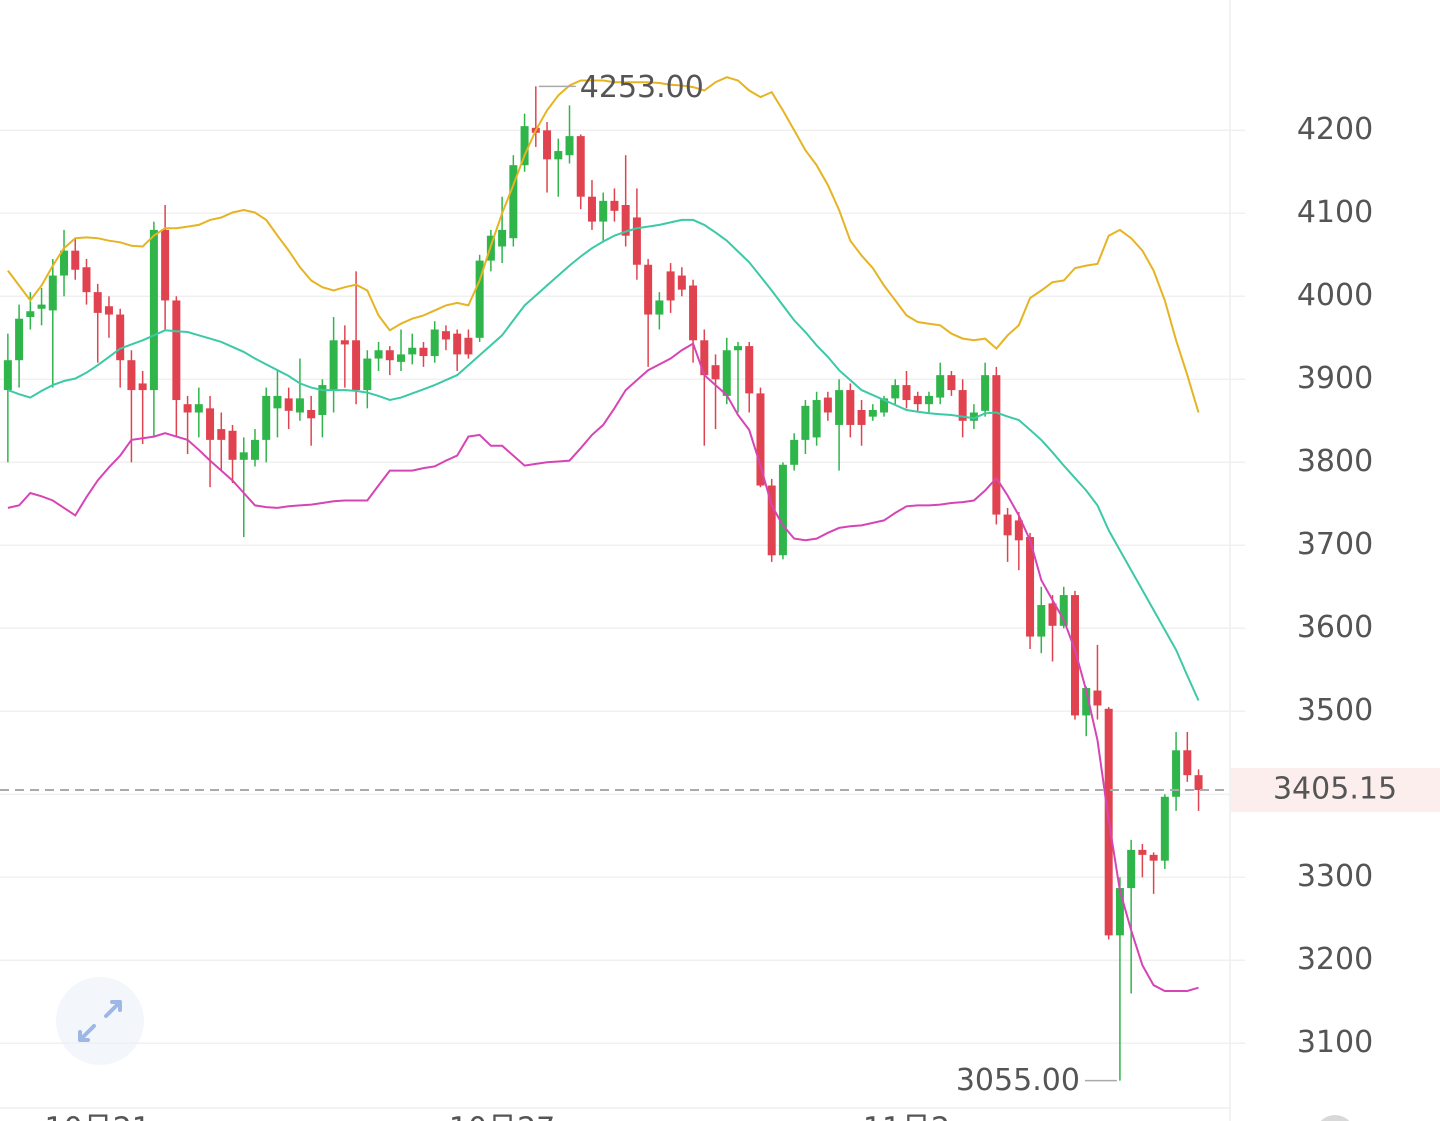 This screenshot has height=1121, width=1440. I want to click on expand-button-bg, so click(100, 1021).